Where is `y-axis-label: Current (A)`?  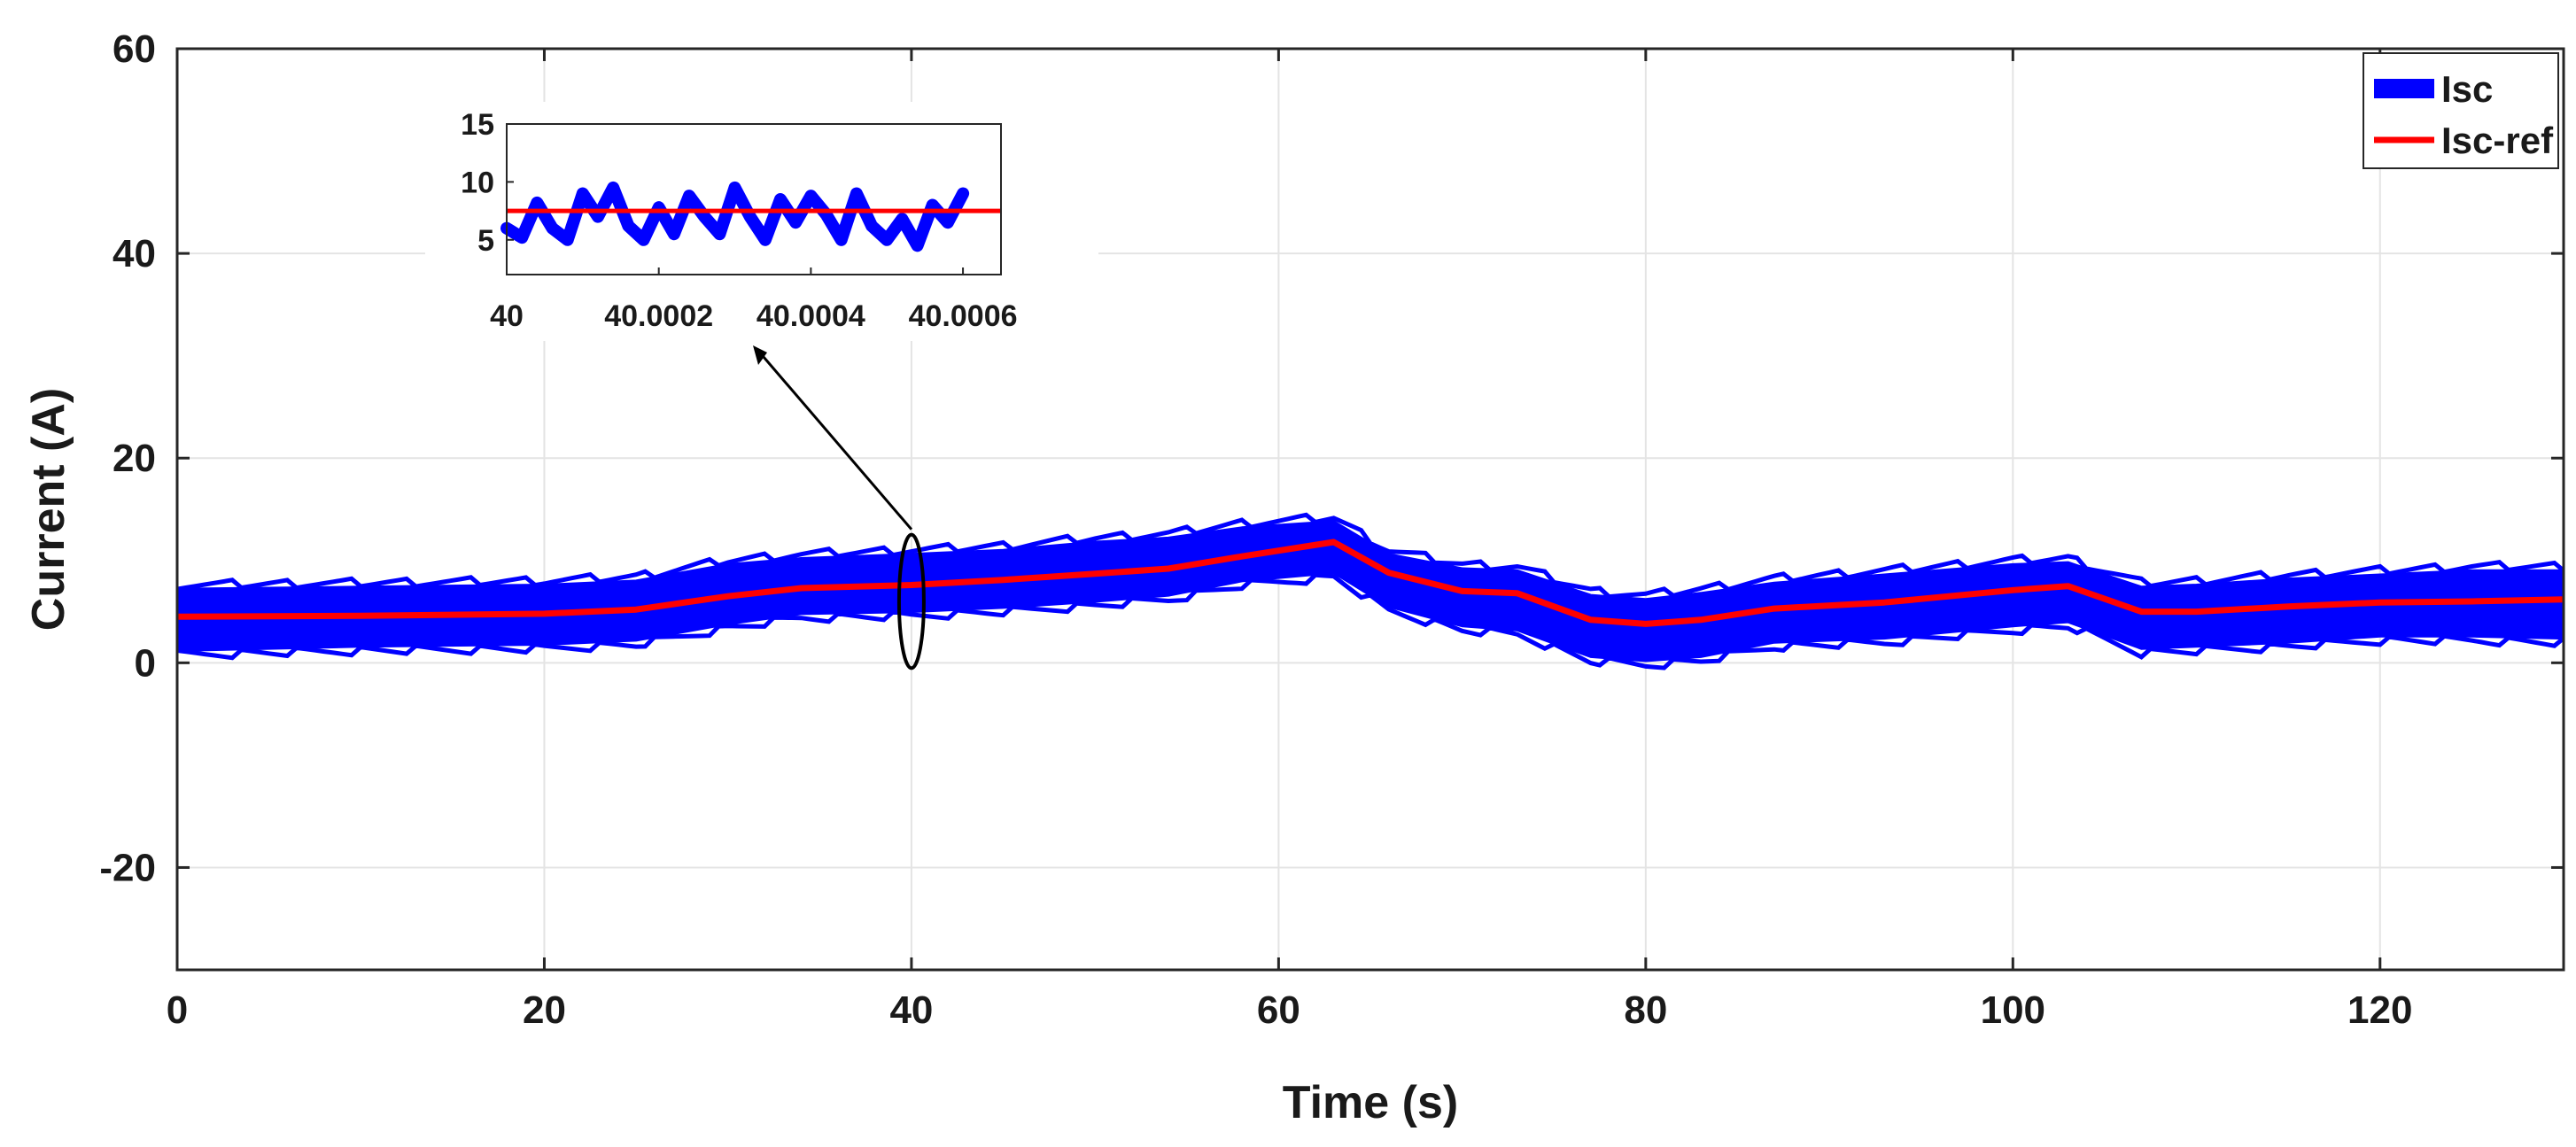 y-axis-label: Current (A) is located at coordinates (48, 509).